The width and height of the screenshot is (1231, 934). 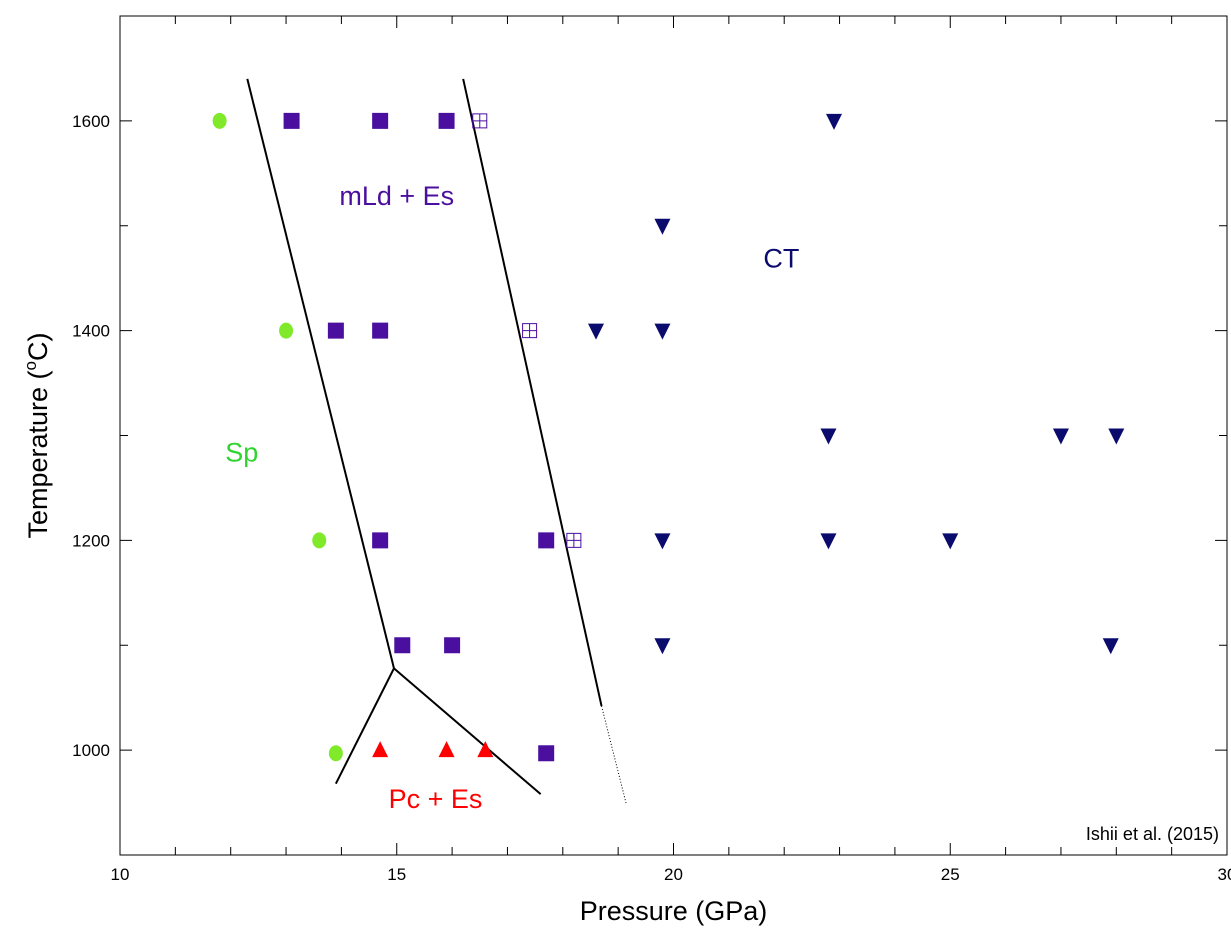 What do you see at coordinates (37, 435) in the screenshot?
I see `y-axis-title: Temperature (oC)` at bounding box center [37, 435].